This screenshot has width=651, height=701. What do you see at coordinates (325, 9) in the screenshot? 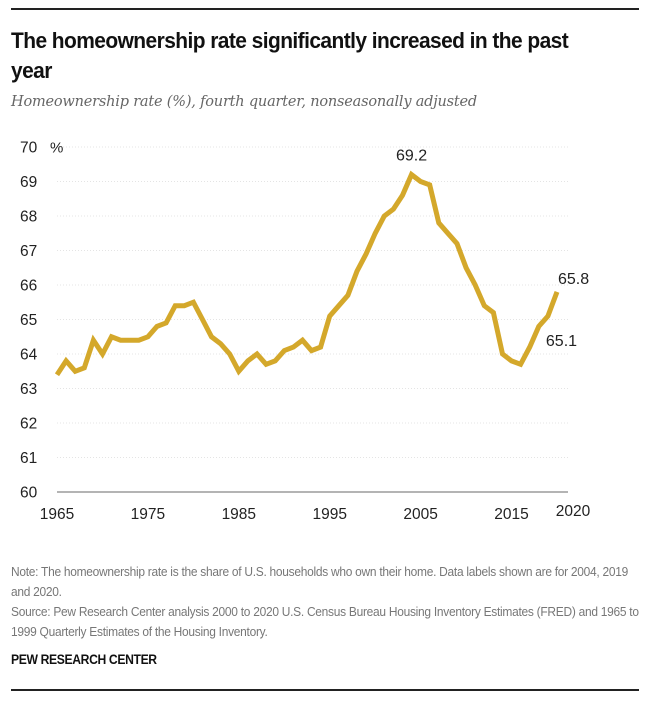
I see `top-rule` at bounding box center [325, 9].